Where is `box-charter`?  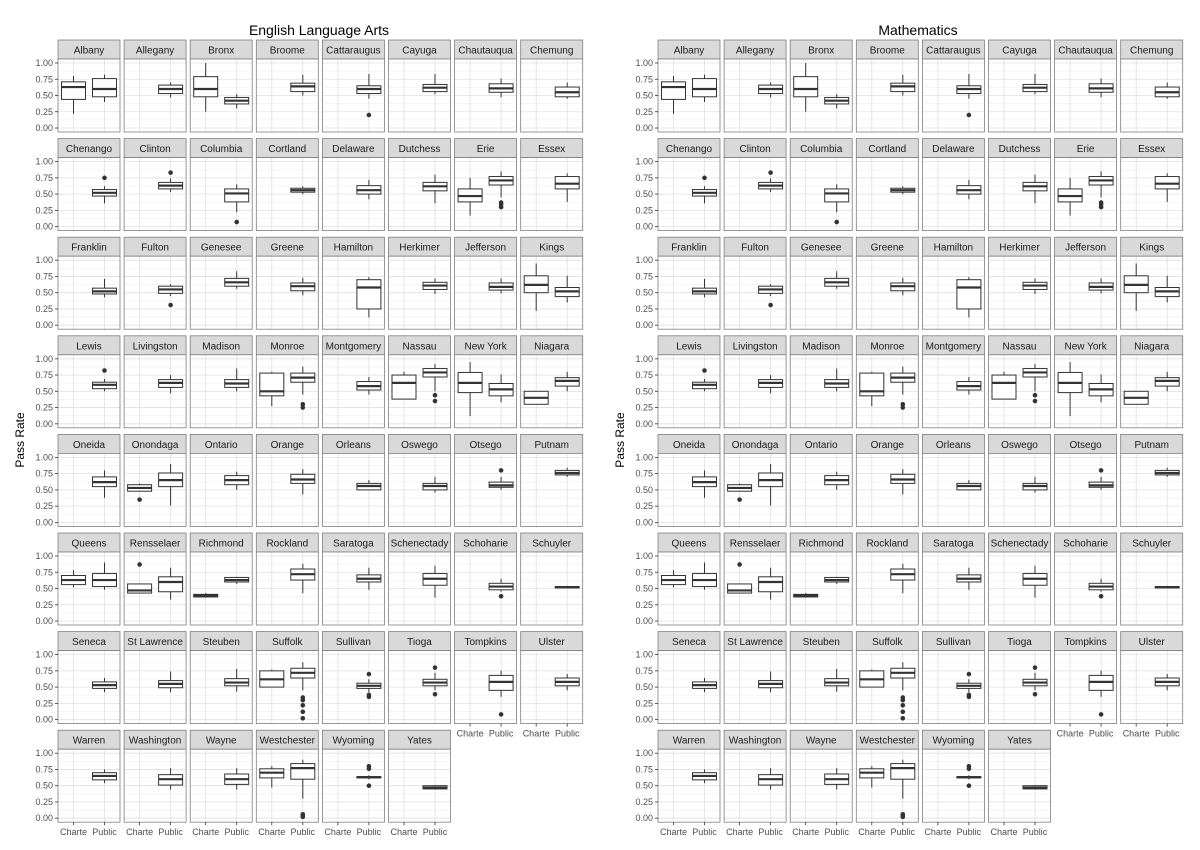
box-charter is located at coordinates (1070, 389).